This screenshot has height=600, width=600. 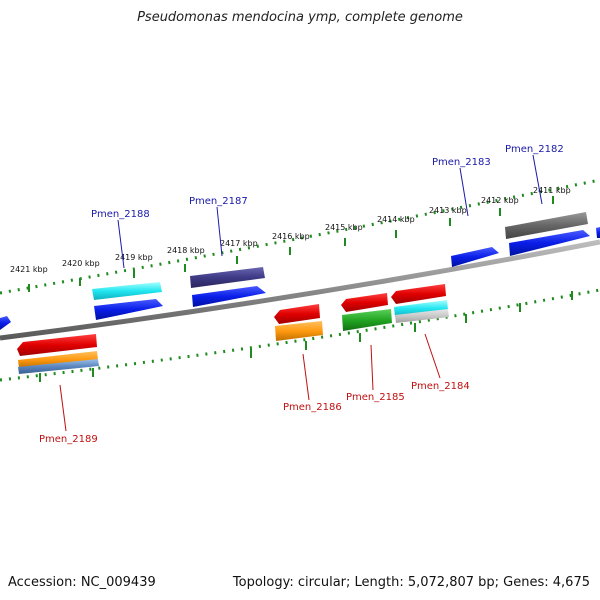 What do you see at coordinates (396, 219) in the screenshot?
I see `tick-label-2414: 2414 kbp` at bounding box center [396, 219].